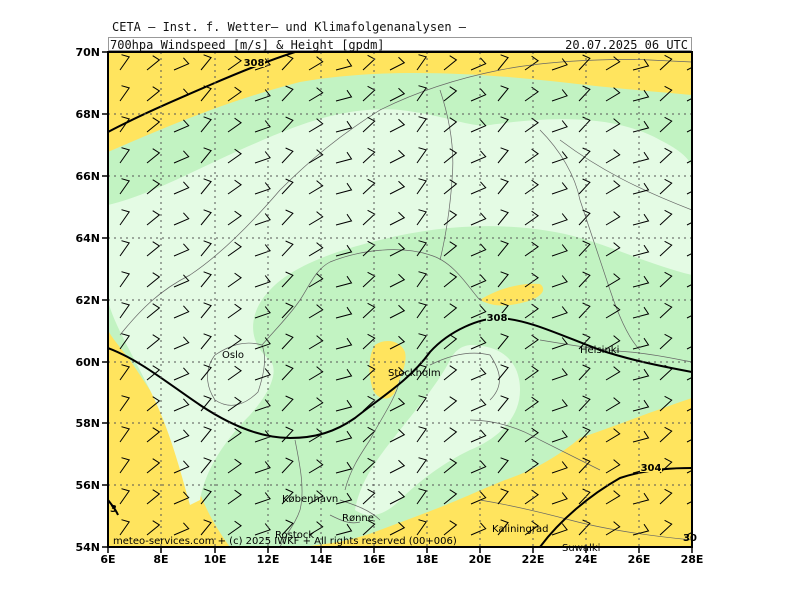 The height and width of the screenshot is (600, 800). What do you see at coordinates (247, 45) in the screenshot?
I see `chart-field-title: 700hpa_Windspeed_[m/s]_&_Height_[gpdm]` at bounding box center [247, 45].